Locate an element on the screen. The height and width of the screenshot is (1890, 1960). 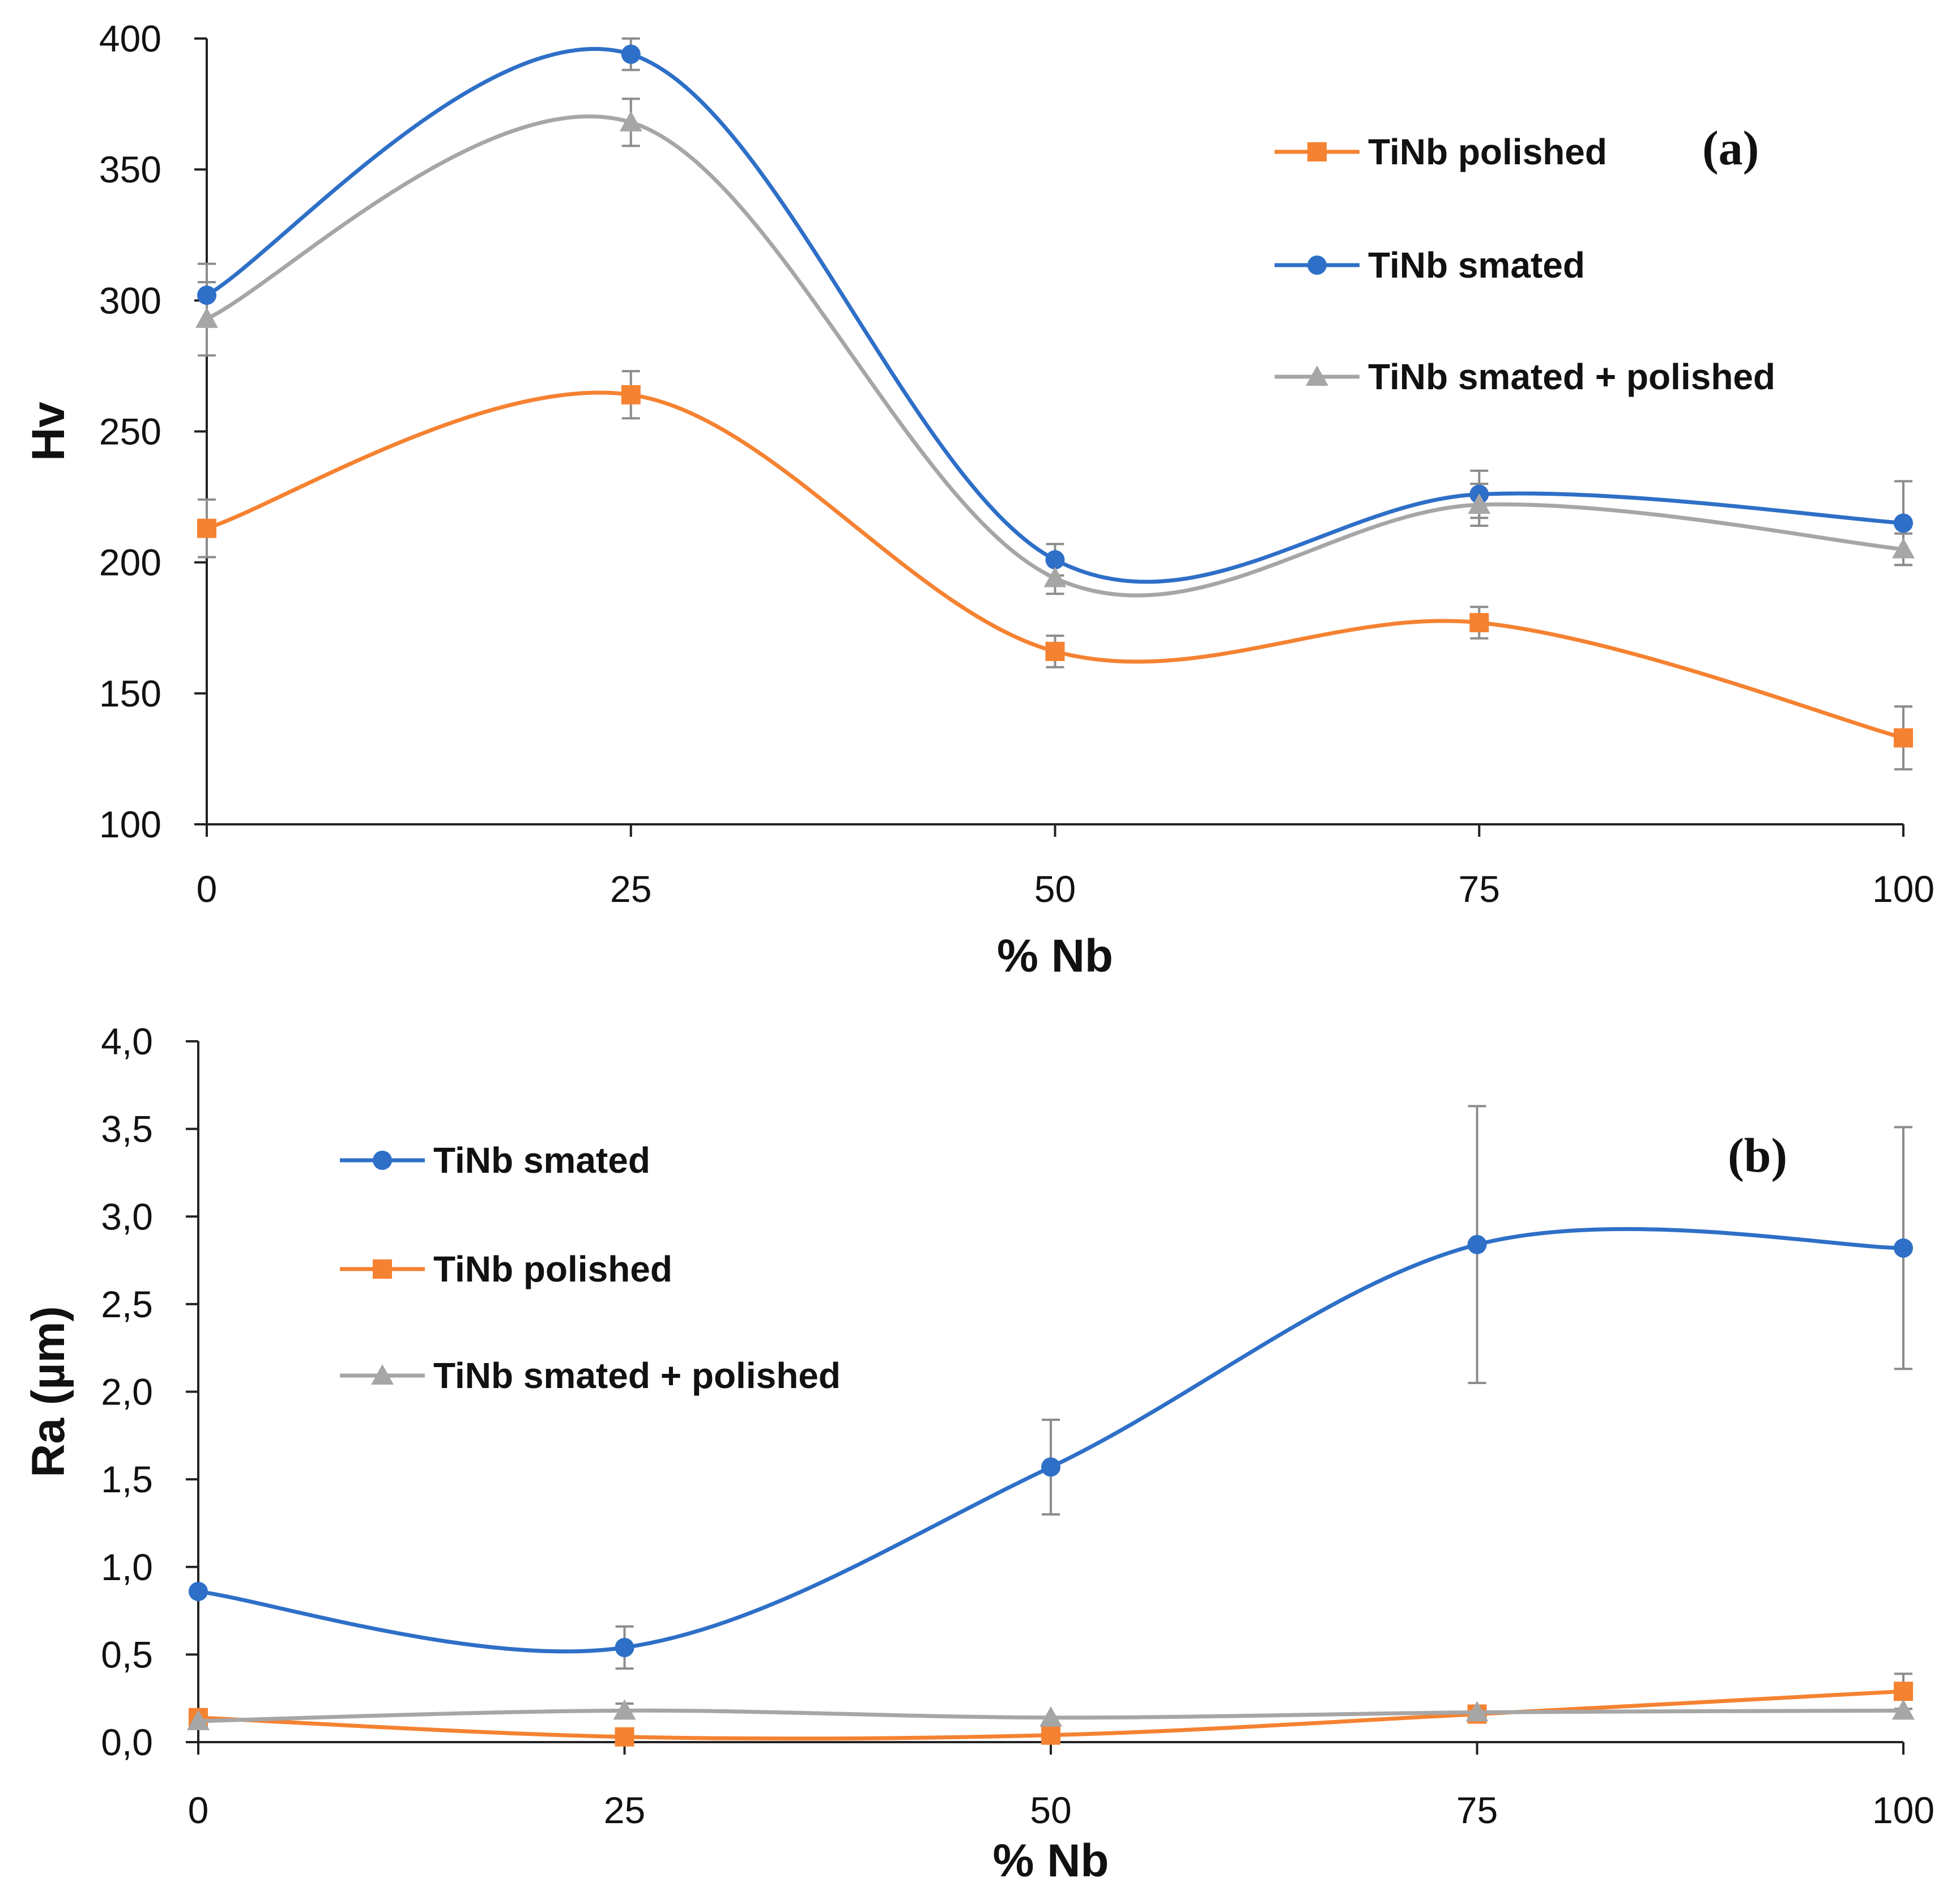
y-tick-label: 1,0 is located at coordinates (127, 1567).